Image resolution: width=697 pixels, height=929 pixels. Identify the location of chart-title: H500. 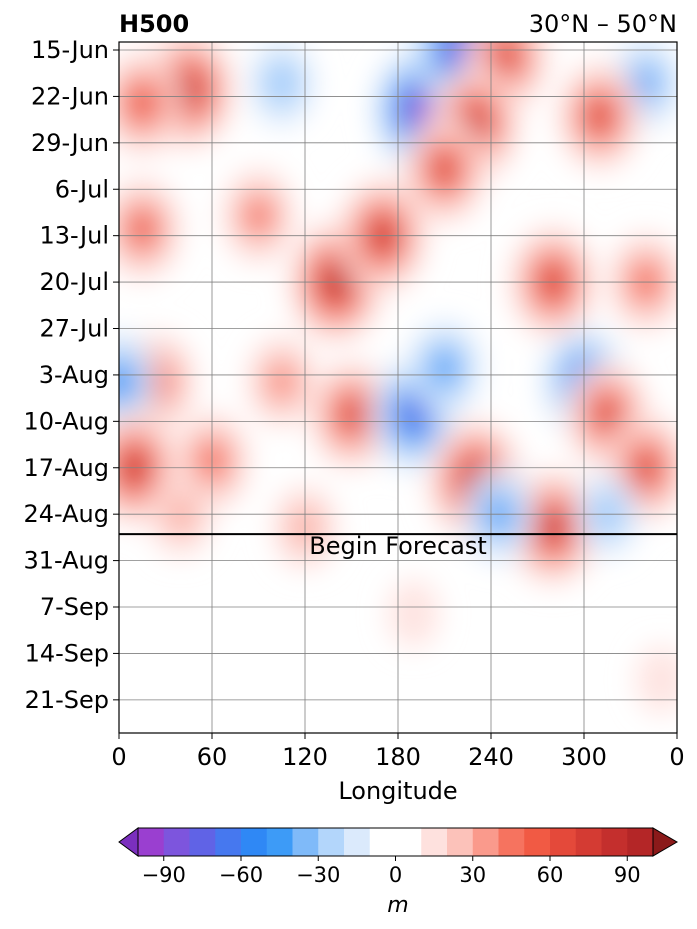
(154, 24).